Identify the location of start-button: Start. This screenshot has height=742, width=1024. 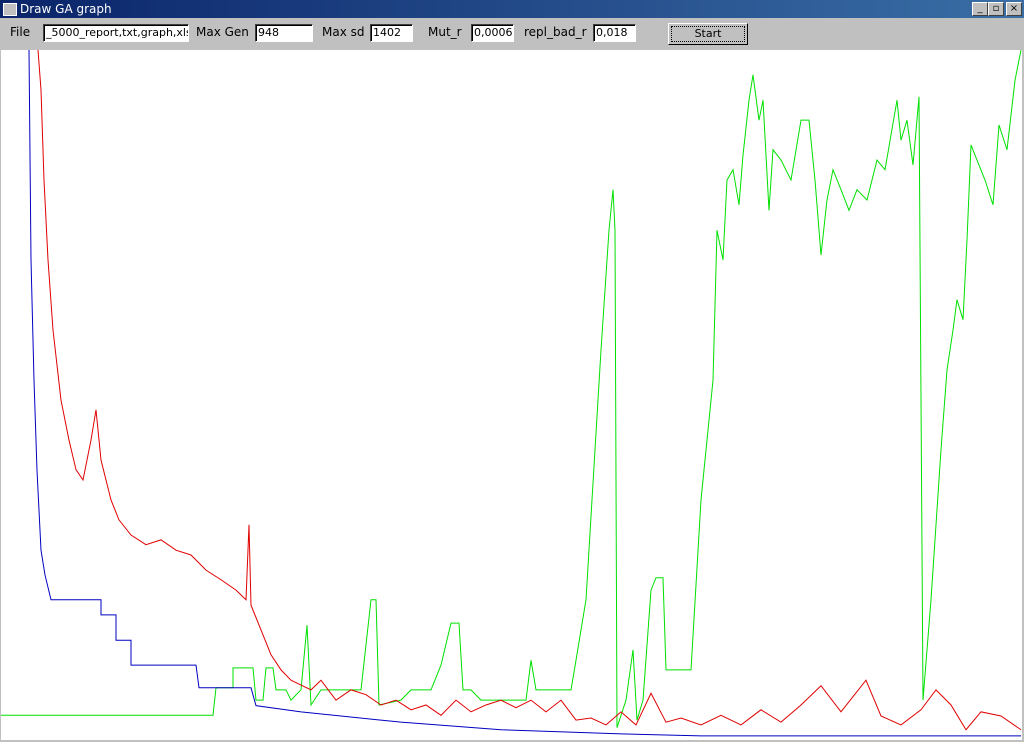
(708, 34).